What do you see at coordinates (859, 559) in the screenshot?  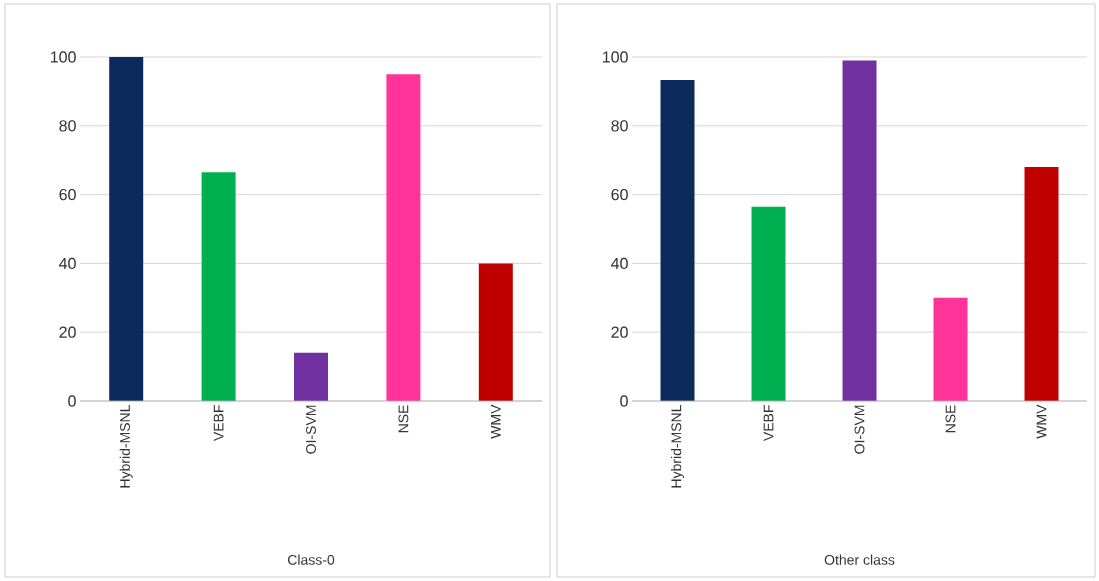 I see `x-axis-title: Other class` at bounding box center [859, 559].